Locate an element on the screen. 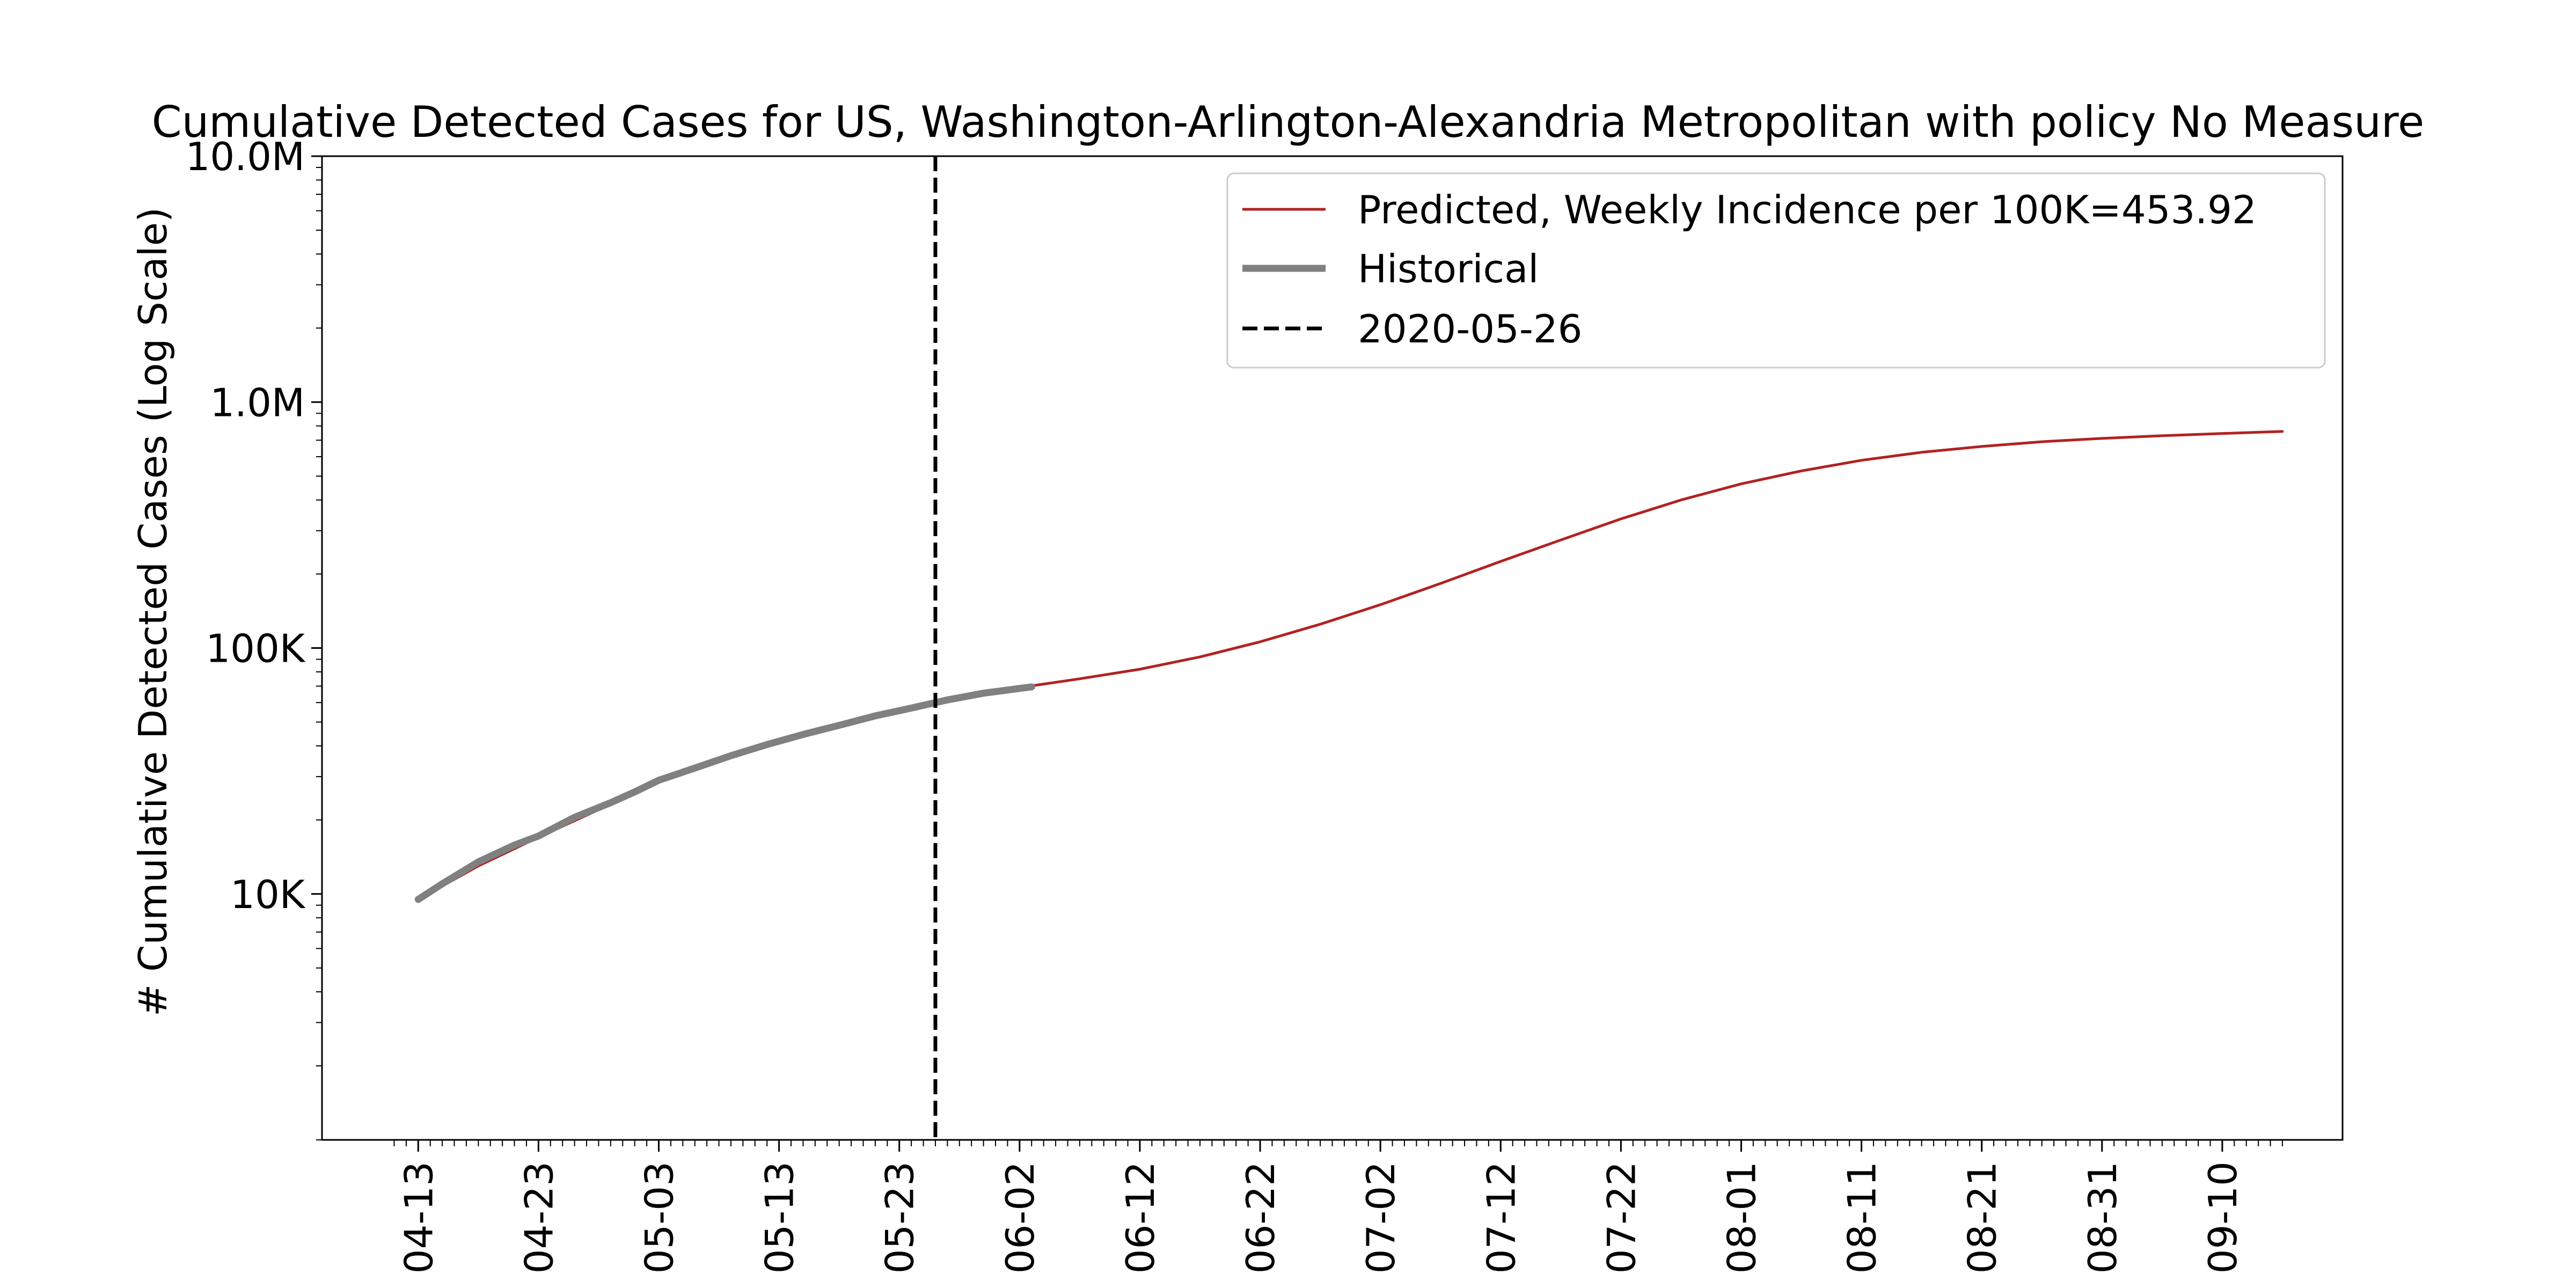 This screenshot has width=2576, height=1288. x-tick-label: 08-21 is located at coordinates (1982, 1217).